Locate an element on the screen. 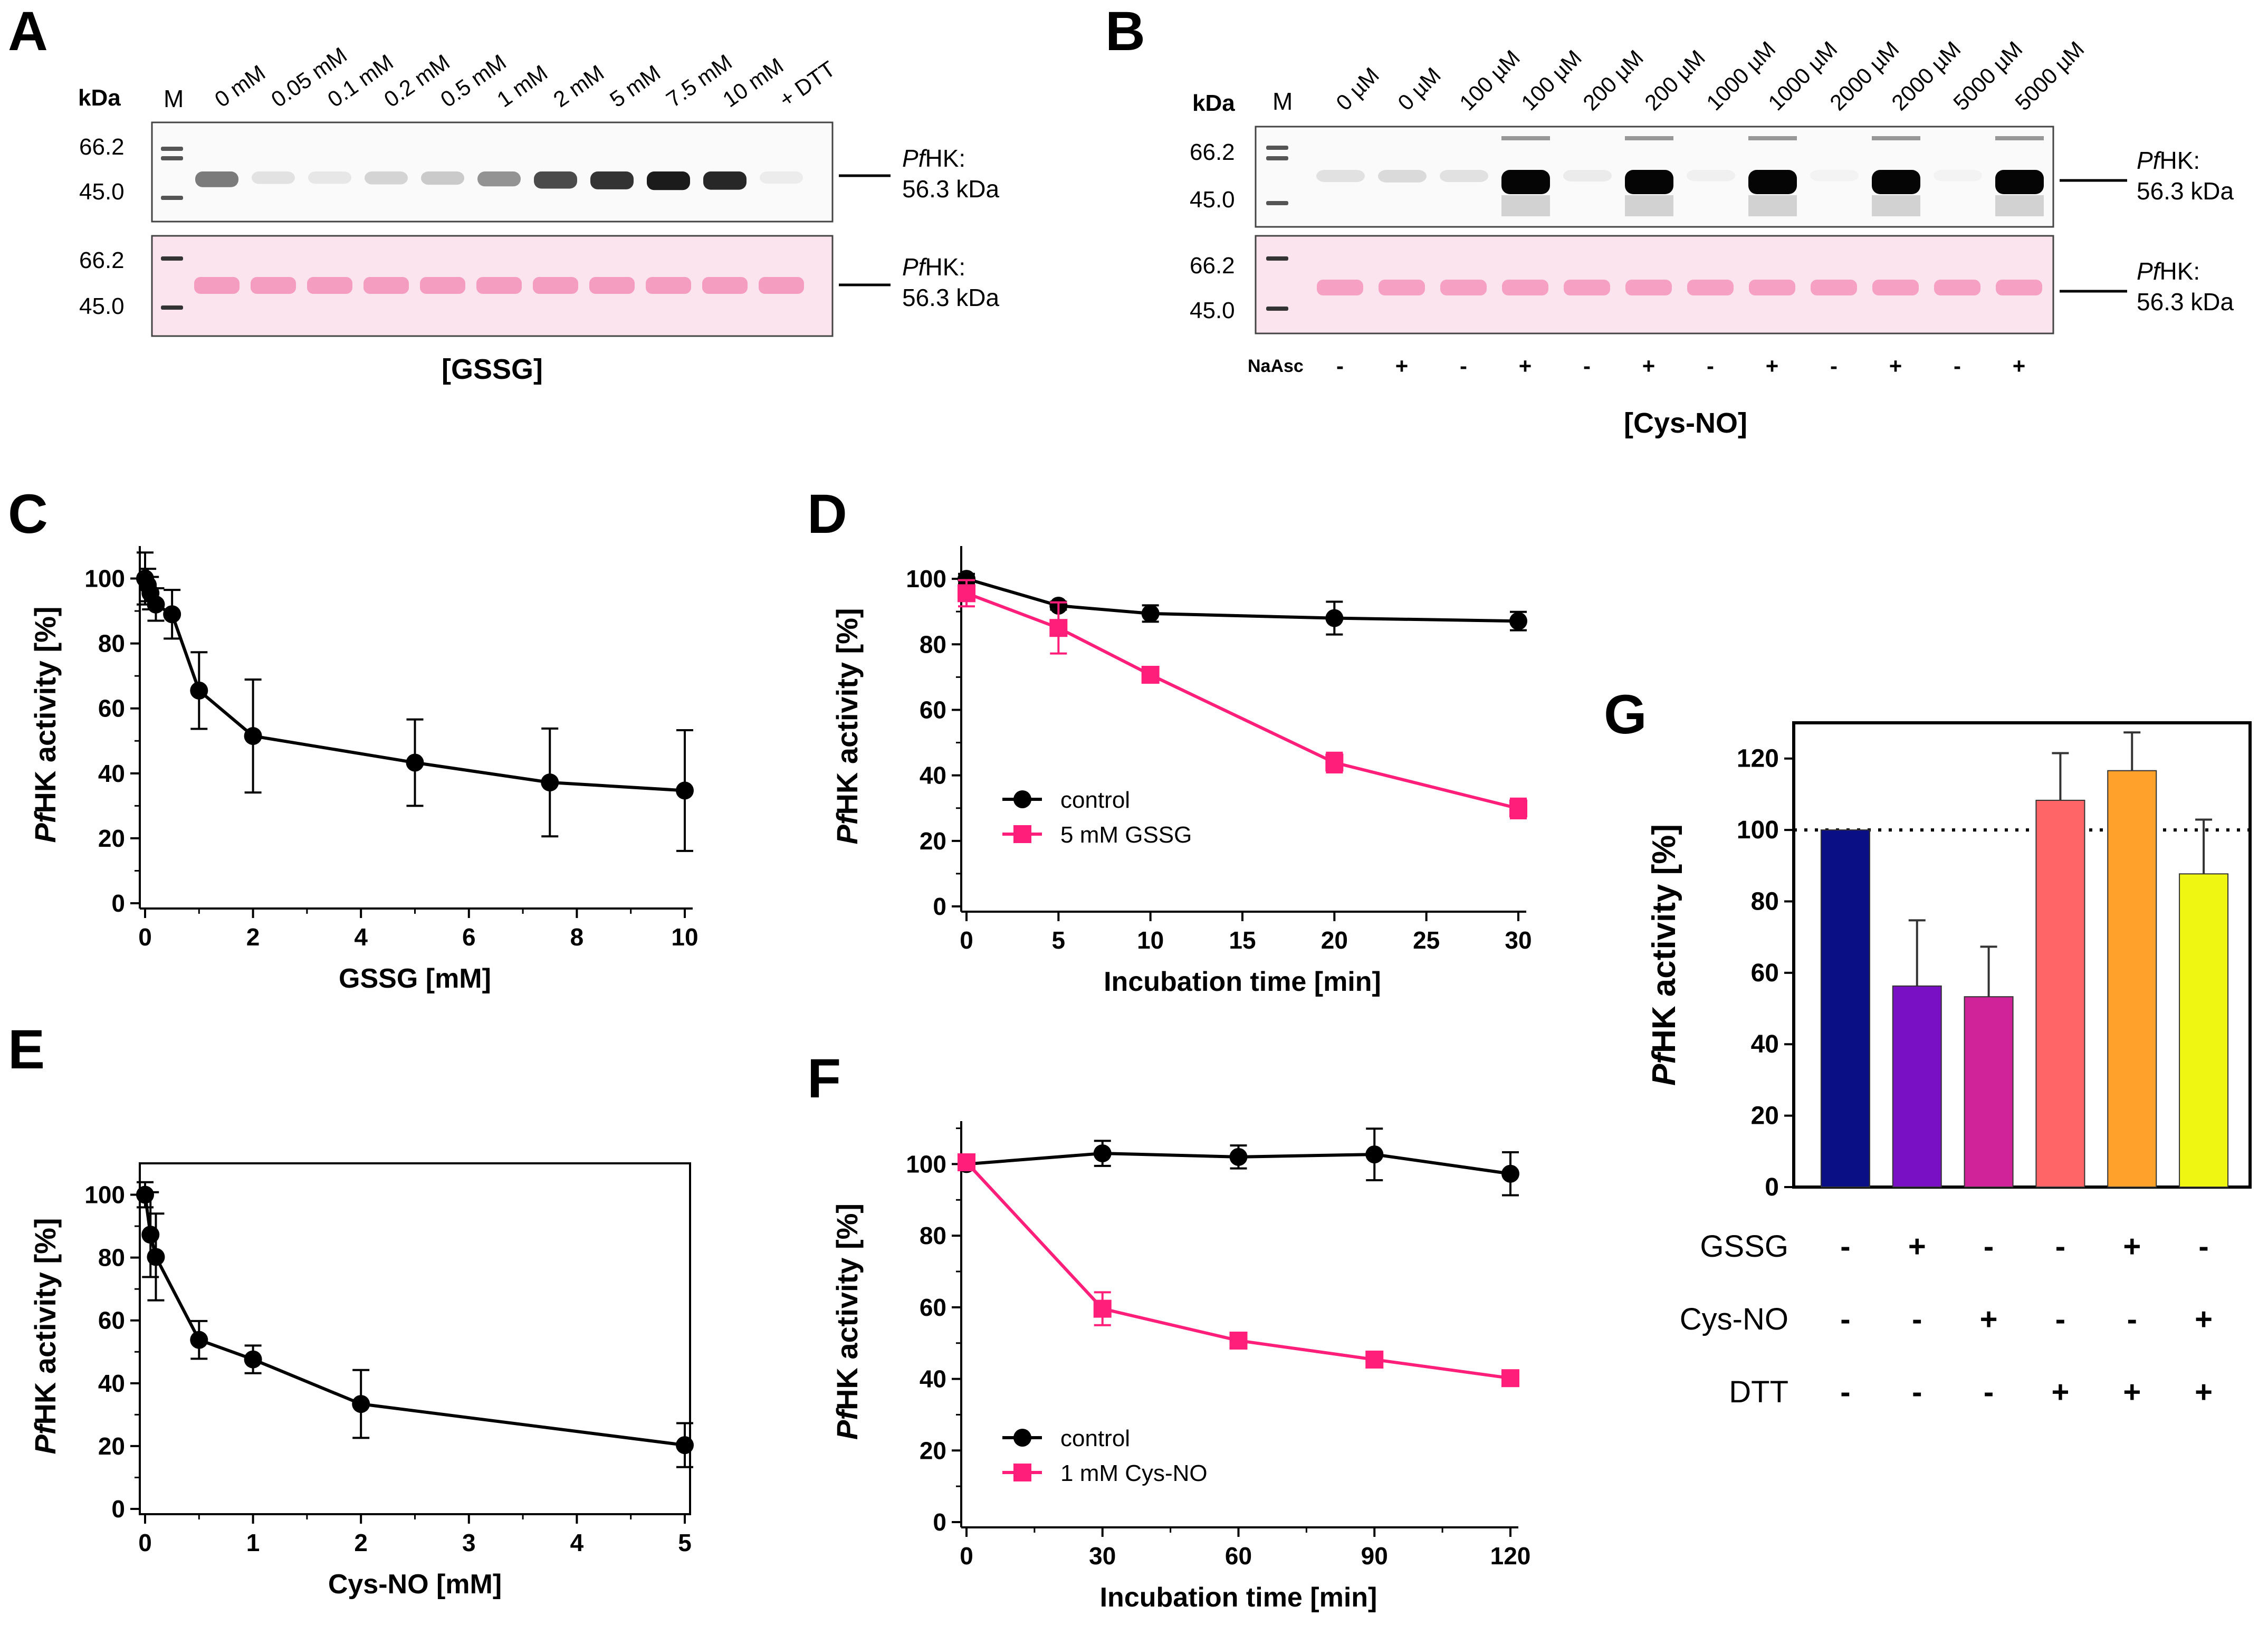 Image resolution: width=2268 pixels, height=1635 pixels. plot-frame is located at coordinates (415, 1338).